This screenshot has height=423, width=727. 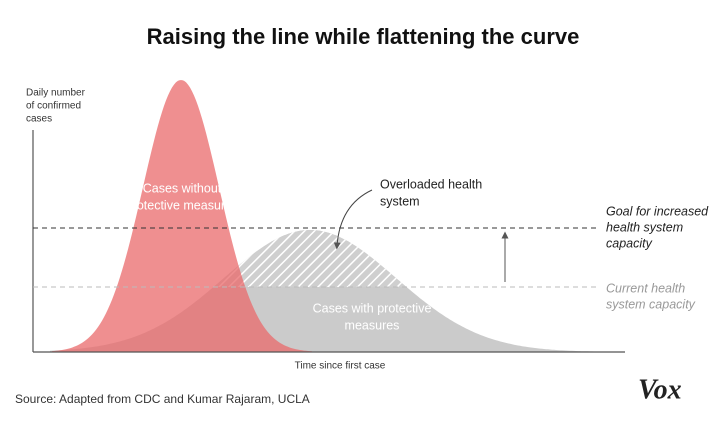 I want to click on annotation: system capacity, so click(x=651, y=304).